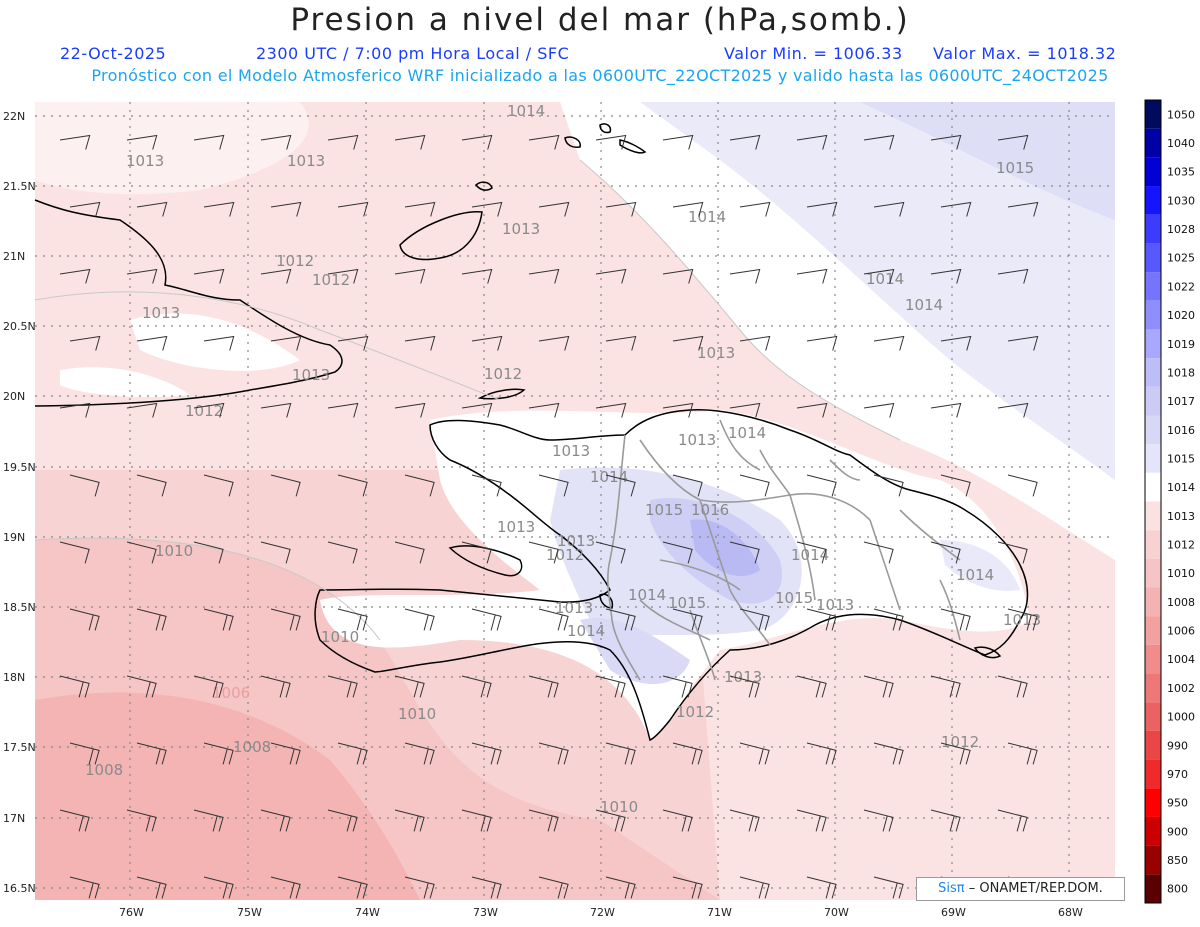  Describe the element at coordinates (1181, 200) in the screenshot. I see `colorbar-label: 1030` at that location.